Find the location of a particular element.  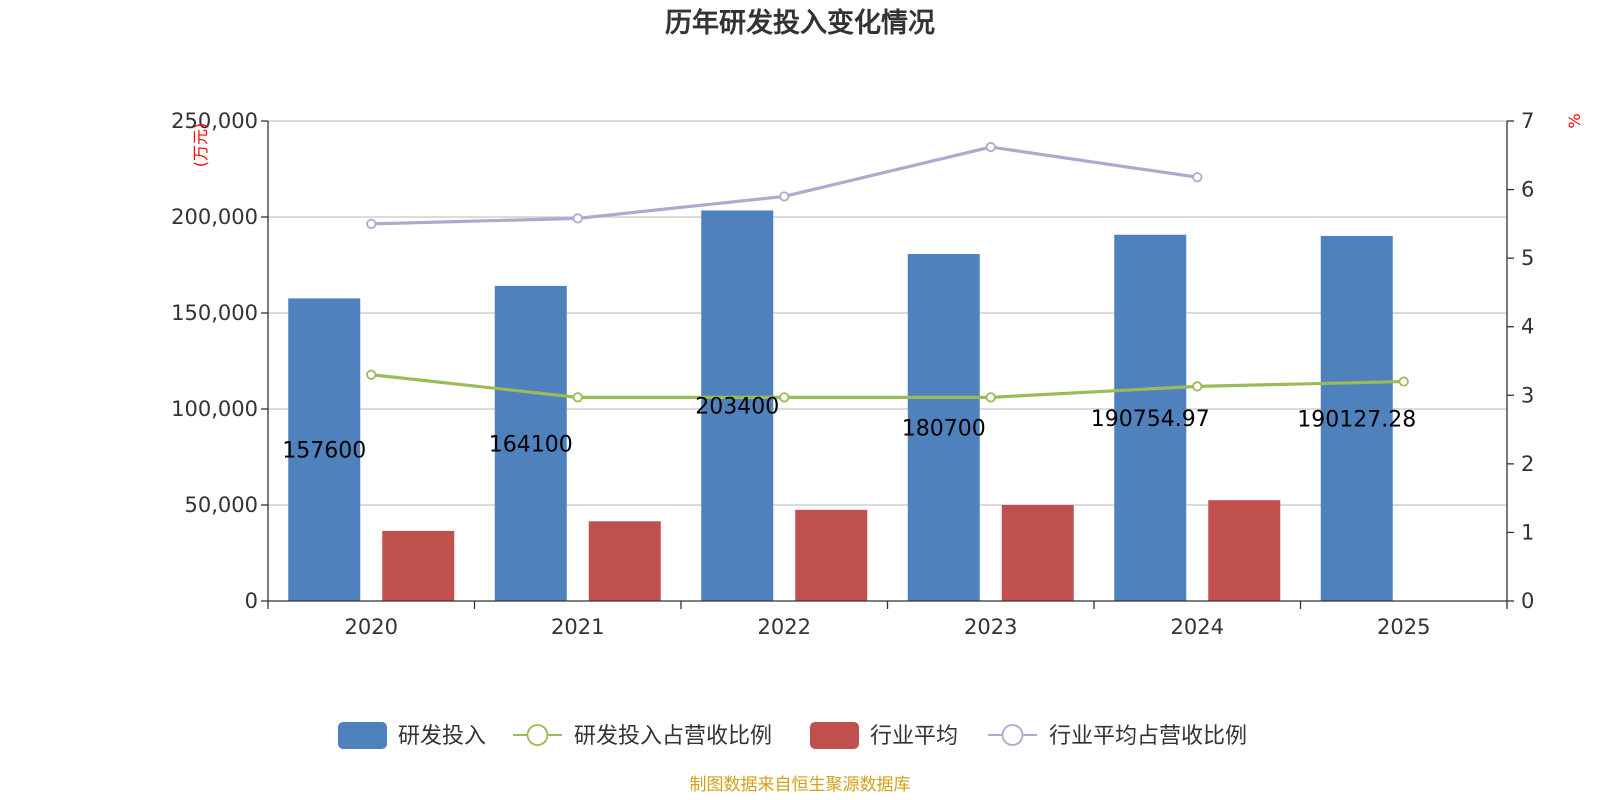

bar-industry-average-2021 is located at coordinates (624, 561).